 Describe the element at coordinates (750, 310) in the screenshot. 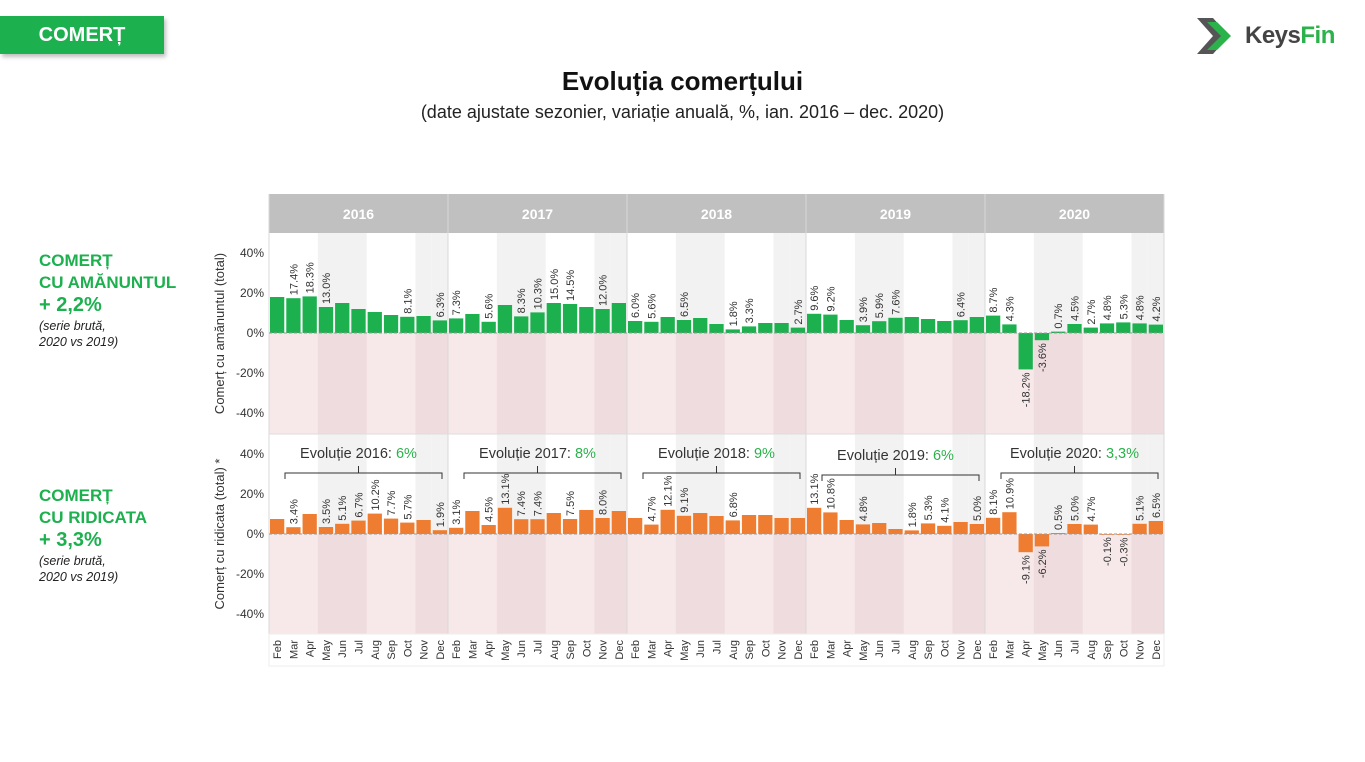

I see `data-label: 3.3%` at that location.